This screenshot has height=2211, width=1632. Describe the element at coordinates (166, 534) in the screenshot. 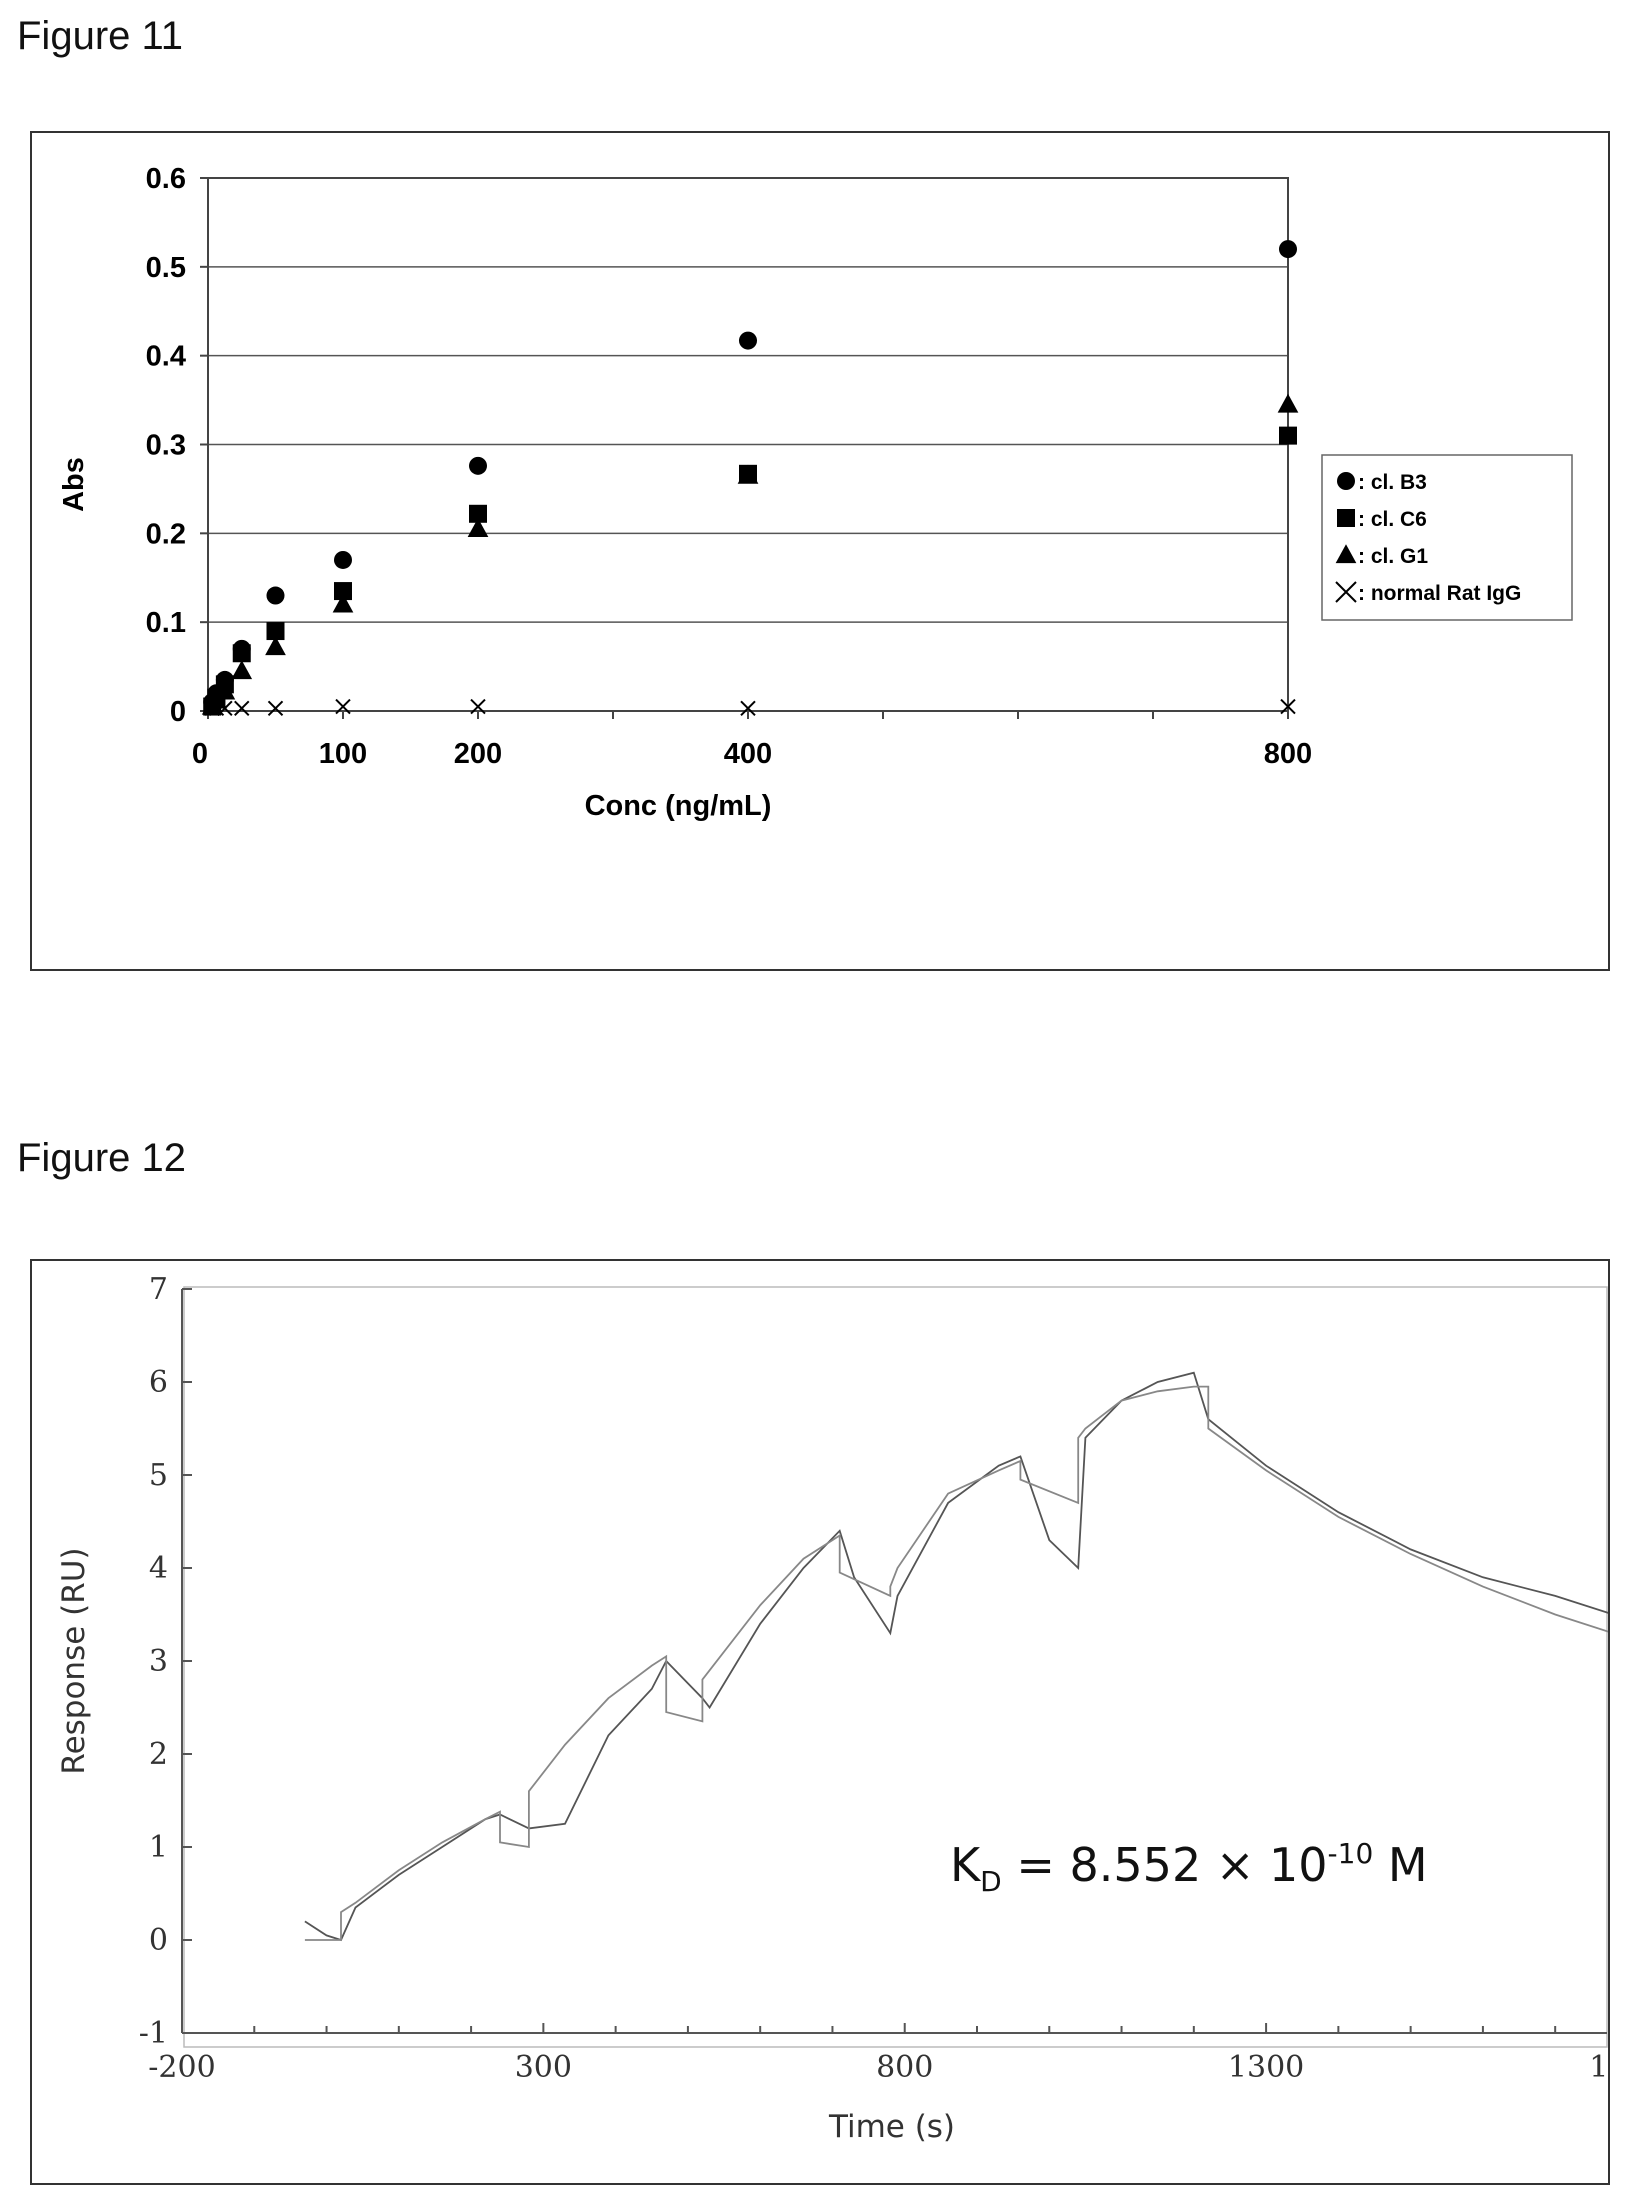

I see `y-tick-label: 0.2` at that location.